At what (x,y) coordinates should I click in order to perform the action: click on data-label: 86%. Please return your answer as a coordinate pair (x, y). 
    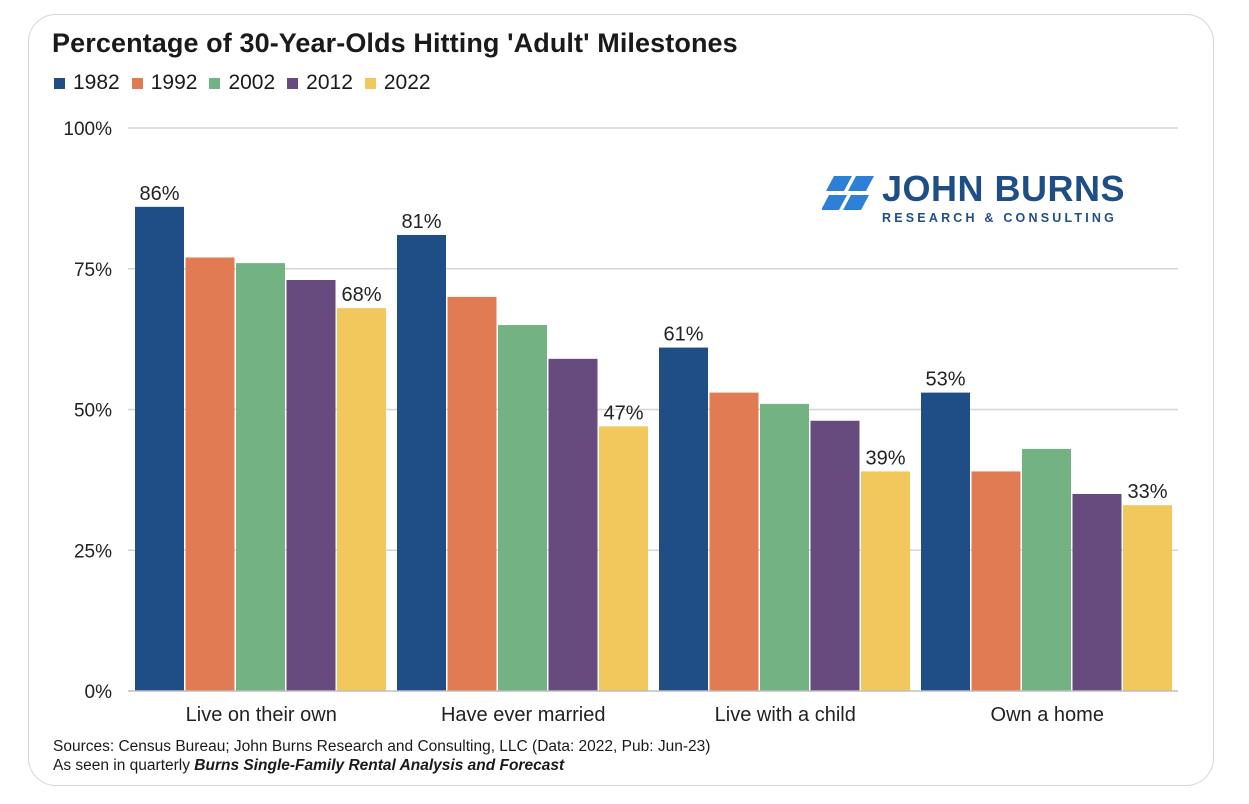
    Looking at the image, I should click on (159, 194).